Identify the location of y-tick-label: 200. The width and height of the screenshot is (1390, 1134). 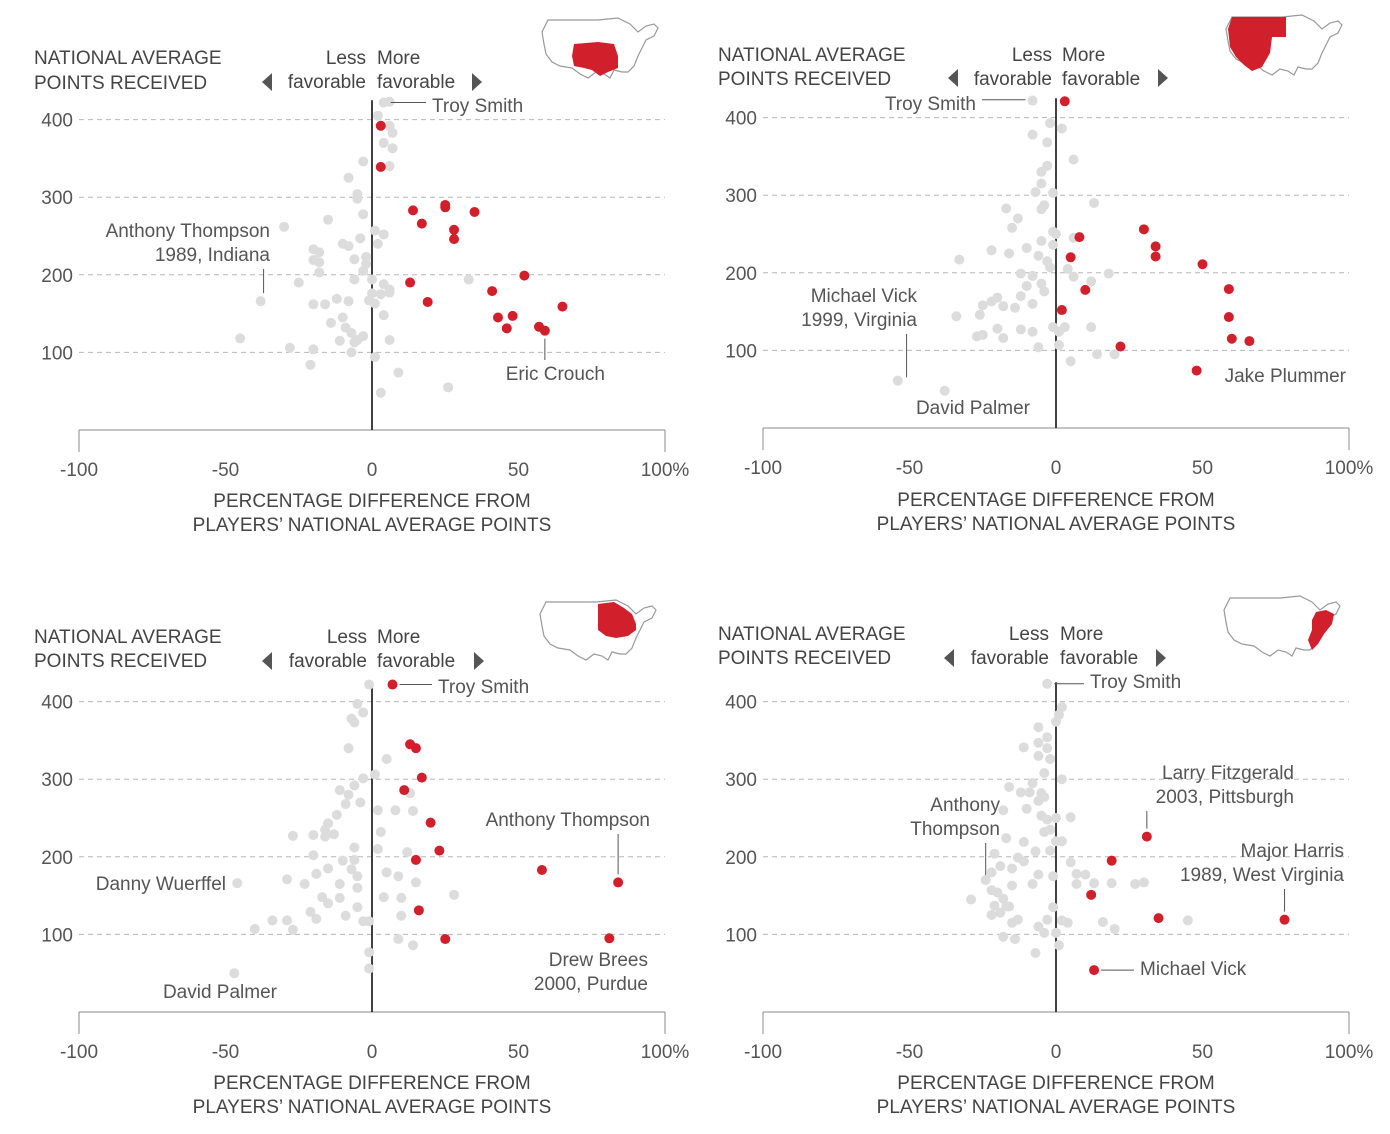
(741, 858).